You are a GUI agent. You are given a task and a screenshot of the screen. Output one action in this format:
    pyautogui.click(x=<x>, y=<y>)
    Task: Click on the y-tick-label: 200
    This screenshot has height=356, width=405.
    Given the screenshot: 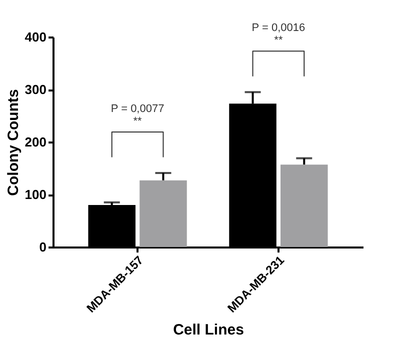 What is the action you would take?
    pyautogui.click(x=35, y=142)
    